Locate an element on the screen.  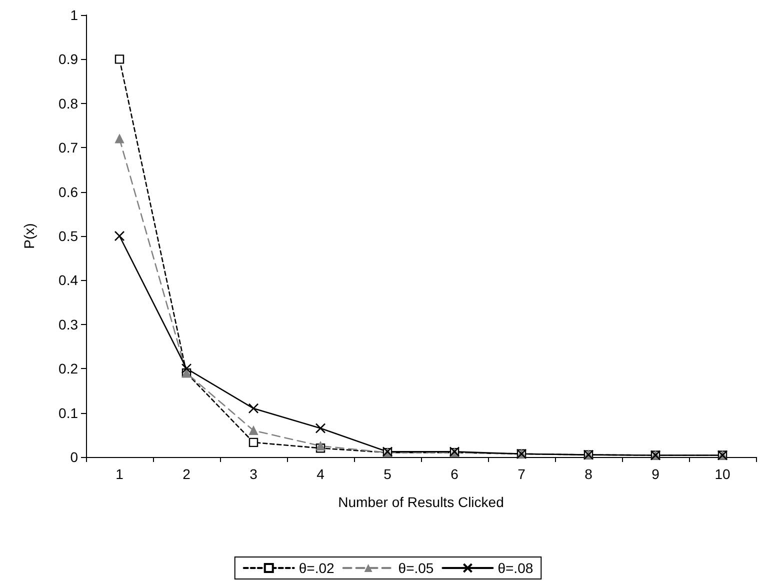
y-tick-label: 0 is located at coordinates (74, 457).